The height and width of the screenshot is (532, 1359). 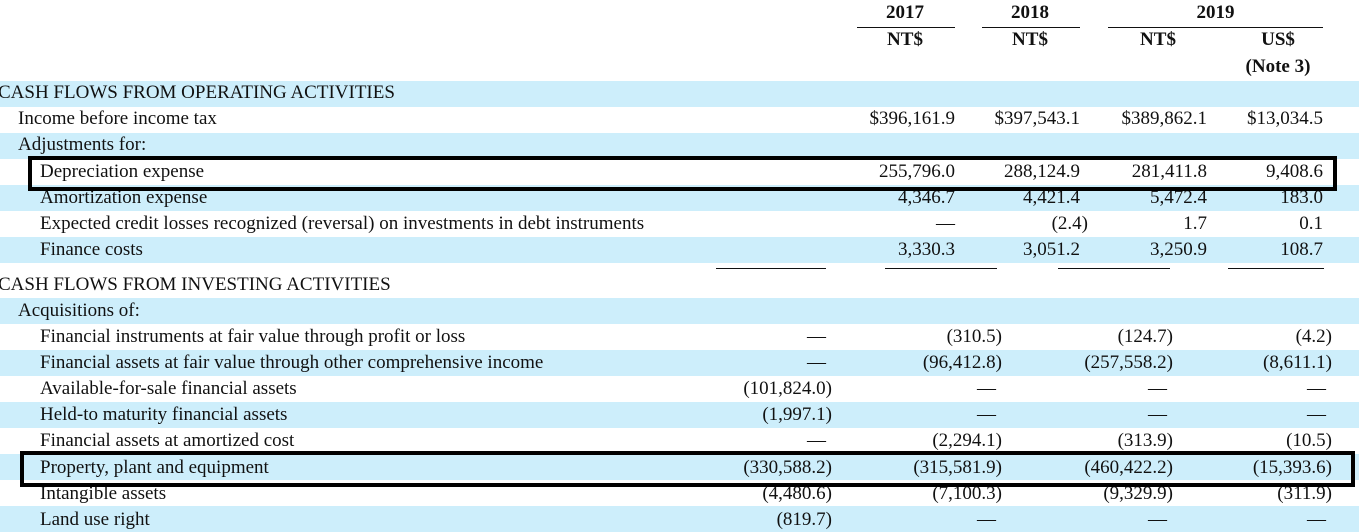 I want to click on cell-2017: (330,588.2), so click(x=787, y=467).